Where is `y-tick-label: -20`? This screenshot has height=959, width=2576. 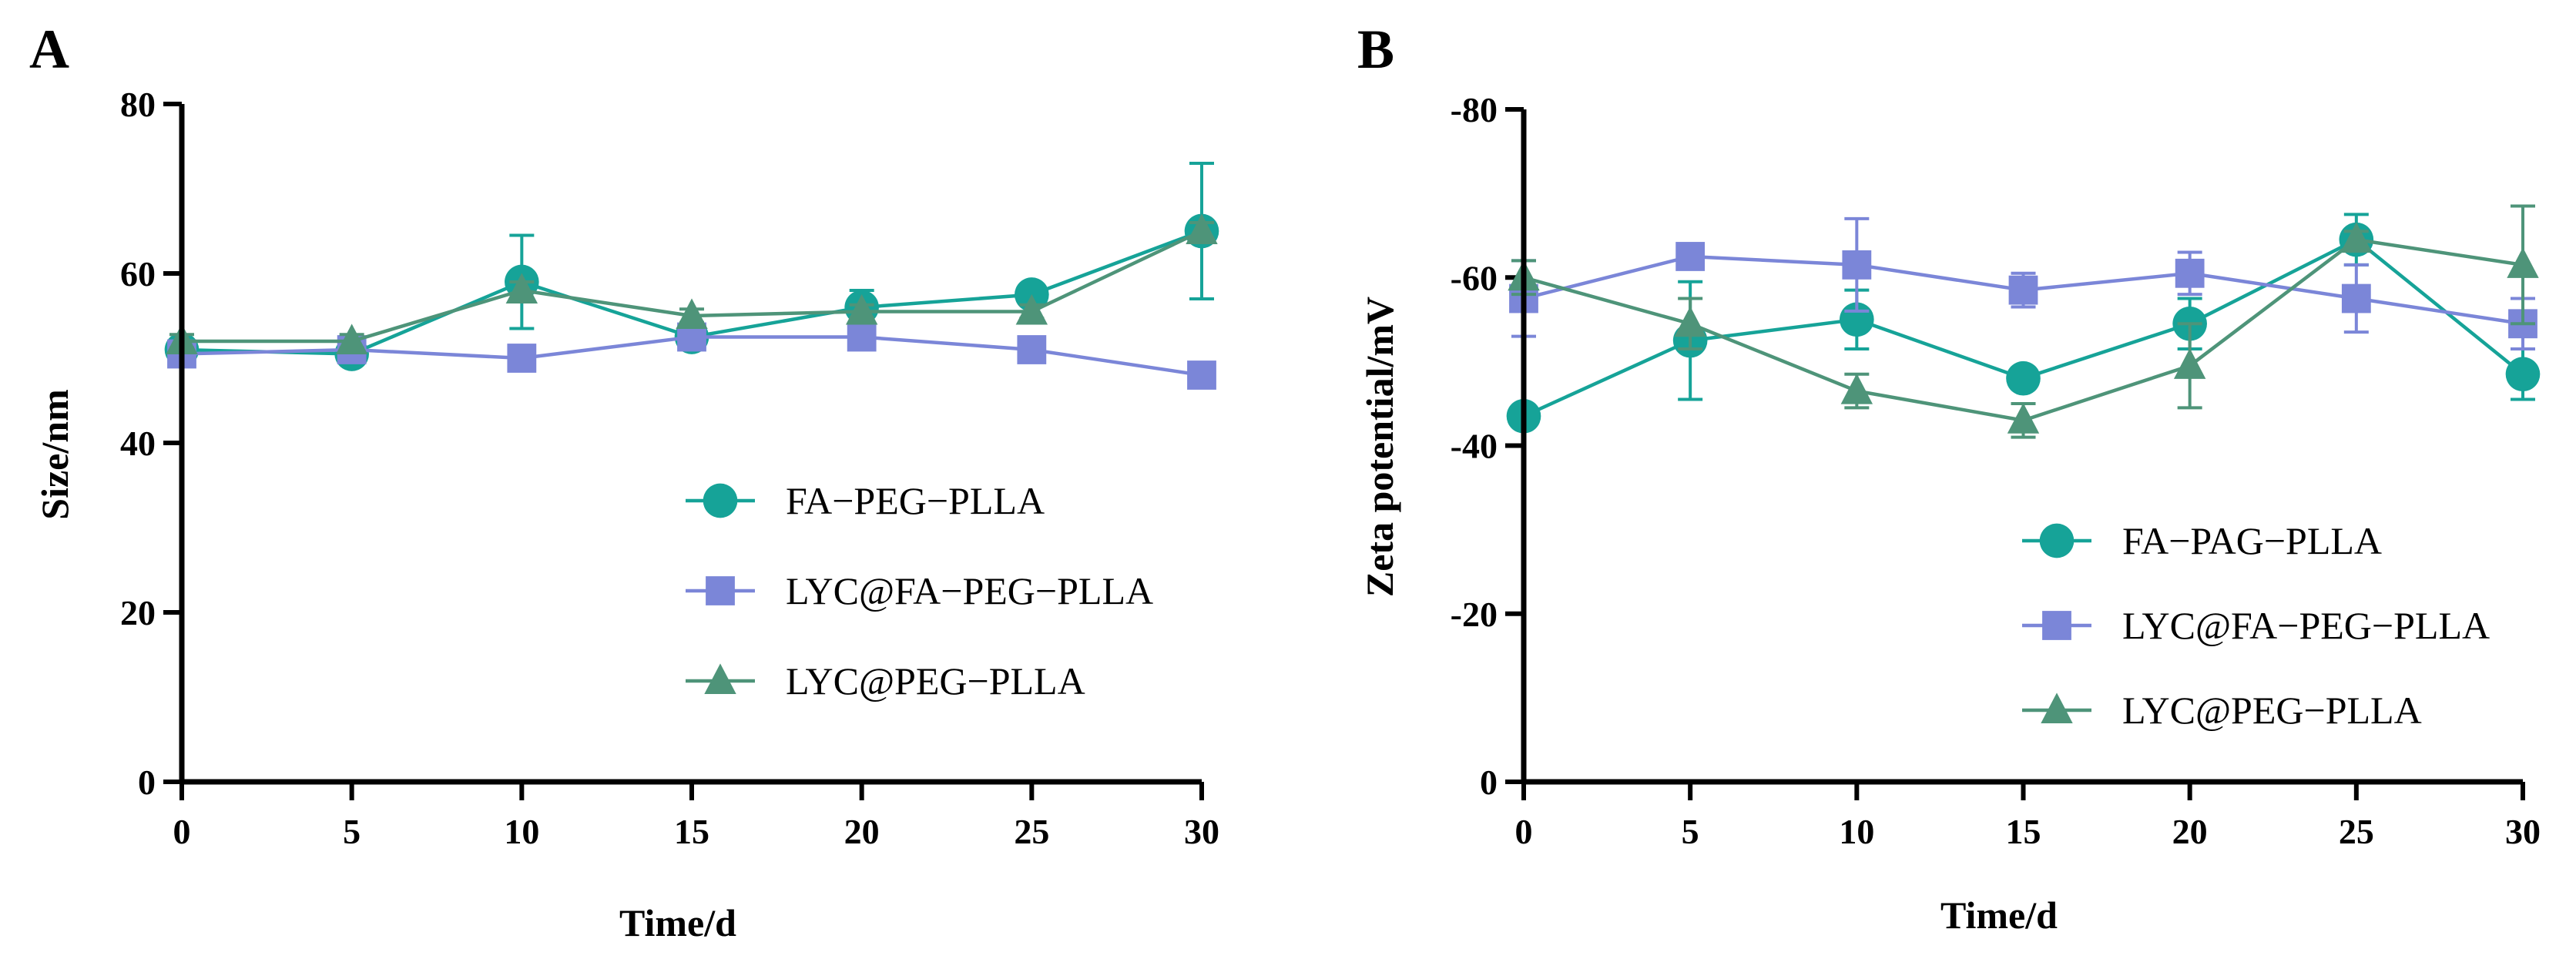
y-tick-label: -20 is located at coordinates (1474, 615).